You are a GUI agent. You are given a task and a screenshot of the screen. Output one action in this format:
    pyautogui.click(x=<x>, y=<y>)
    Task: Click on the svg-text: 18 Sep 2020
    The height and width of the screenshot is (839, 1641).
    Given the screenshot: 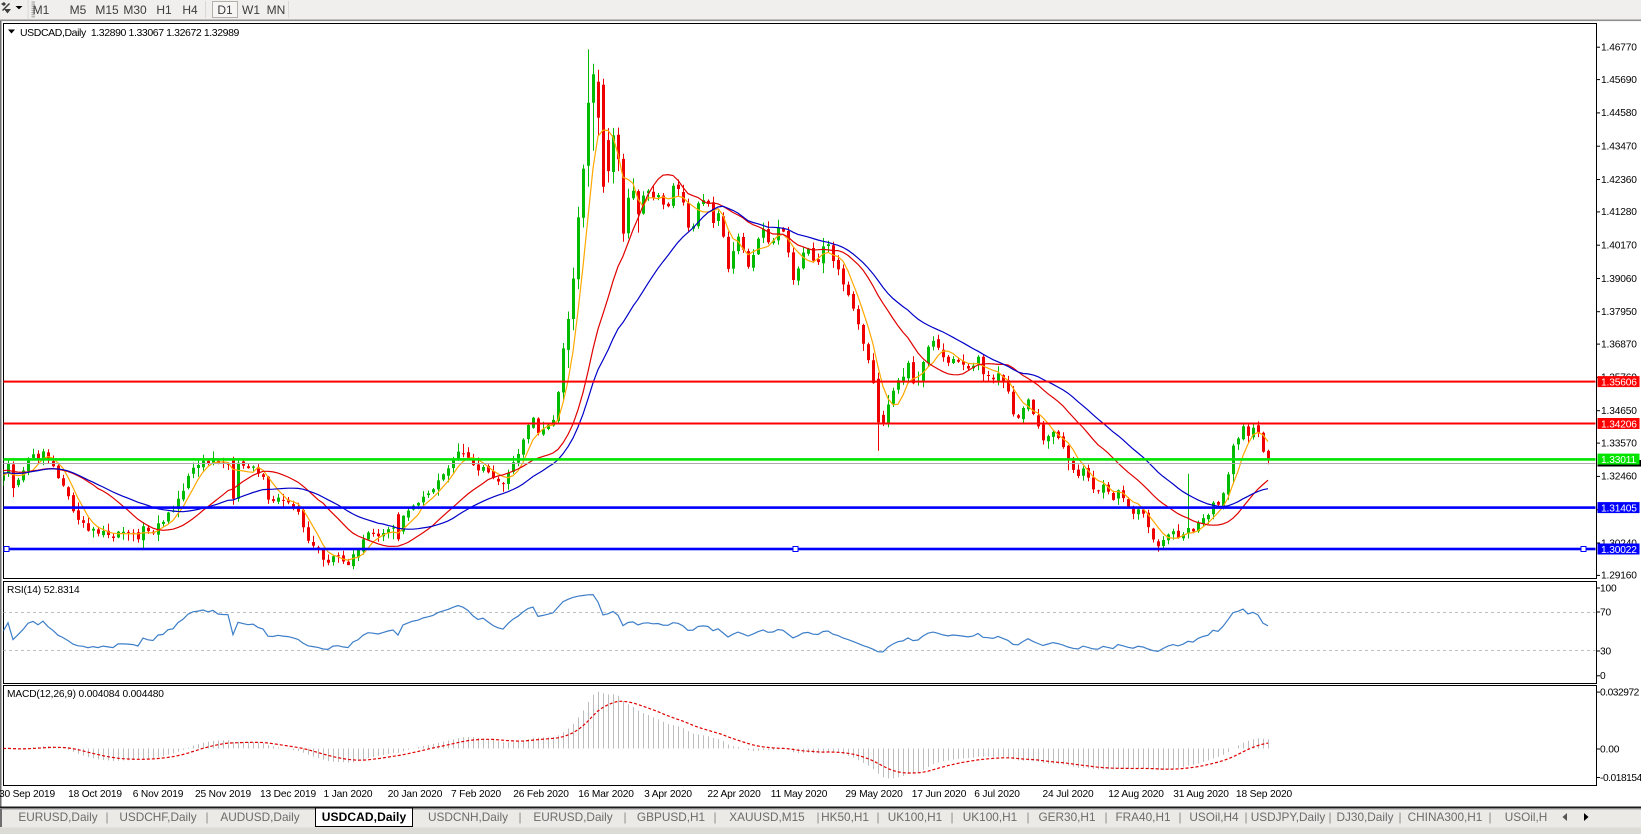 What is the action you would take?
    pyautogui.click(x=1264, y=794)
    